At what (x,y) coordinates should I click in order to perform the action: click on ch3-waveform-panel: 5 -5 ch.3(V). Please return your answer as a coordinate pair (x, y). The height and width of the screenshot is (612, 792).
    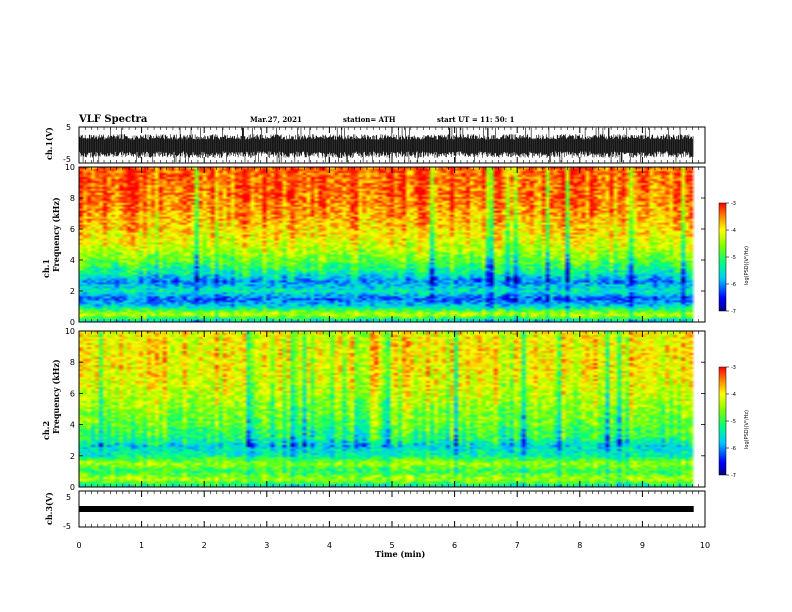
    Looking at the image, I should click on (375, 510).